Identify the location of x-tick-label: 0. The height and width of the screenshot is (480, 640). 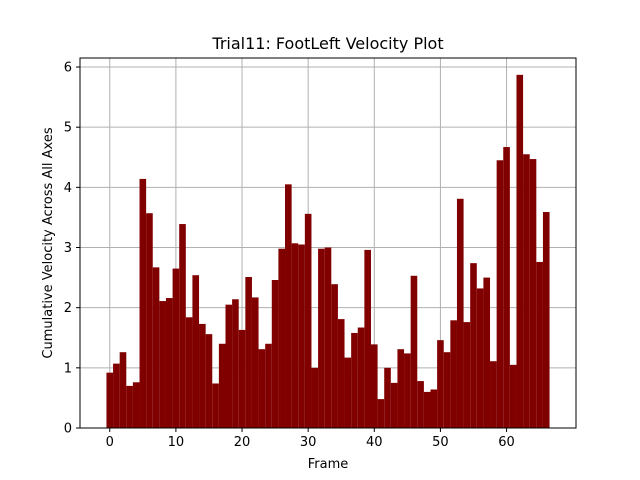
(110, 442).